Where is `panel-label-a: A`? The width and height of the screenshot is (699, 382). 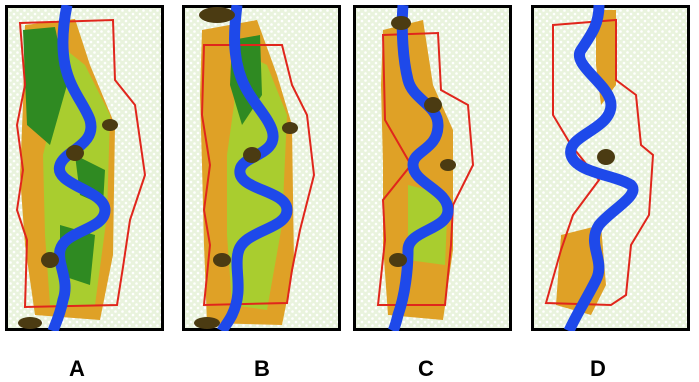 panel-label-a: A is located at coordinates (77, 368).